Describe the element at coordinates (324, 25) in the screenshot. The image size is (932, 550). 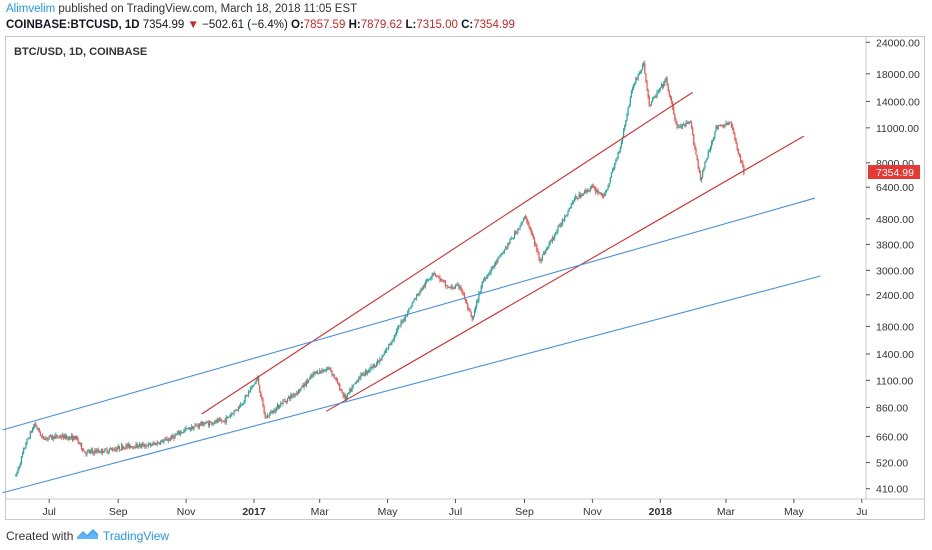
I see `open-value: 7857.59` at that location.